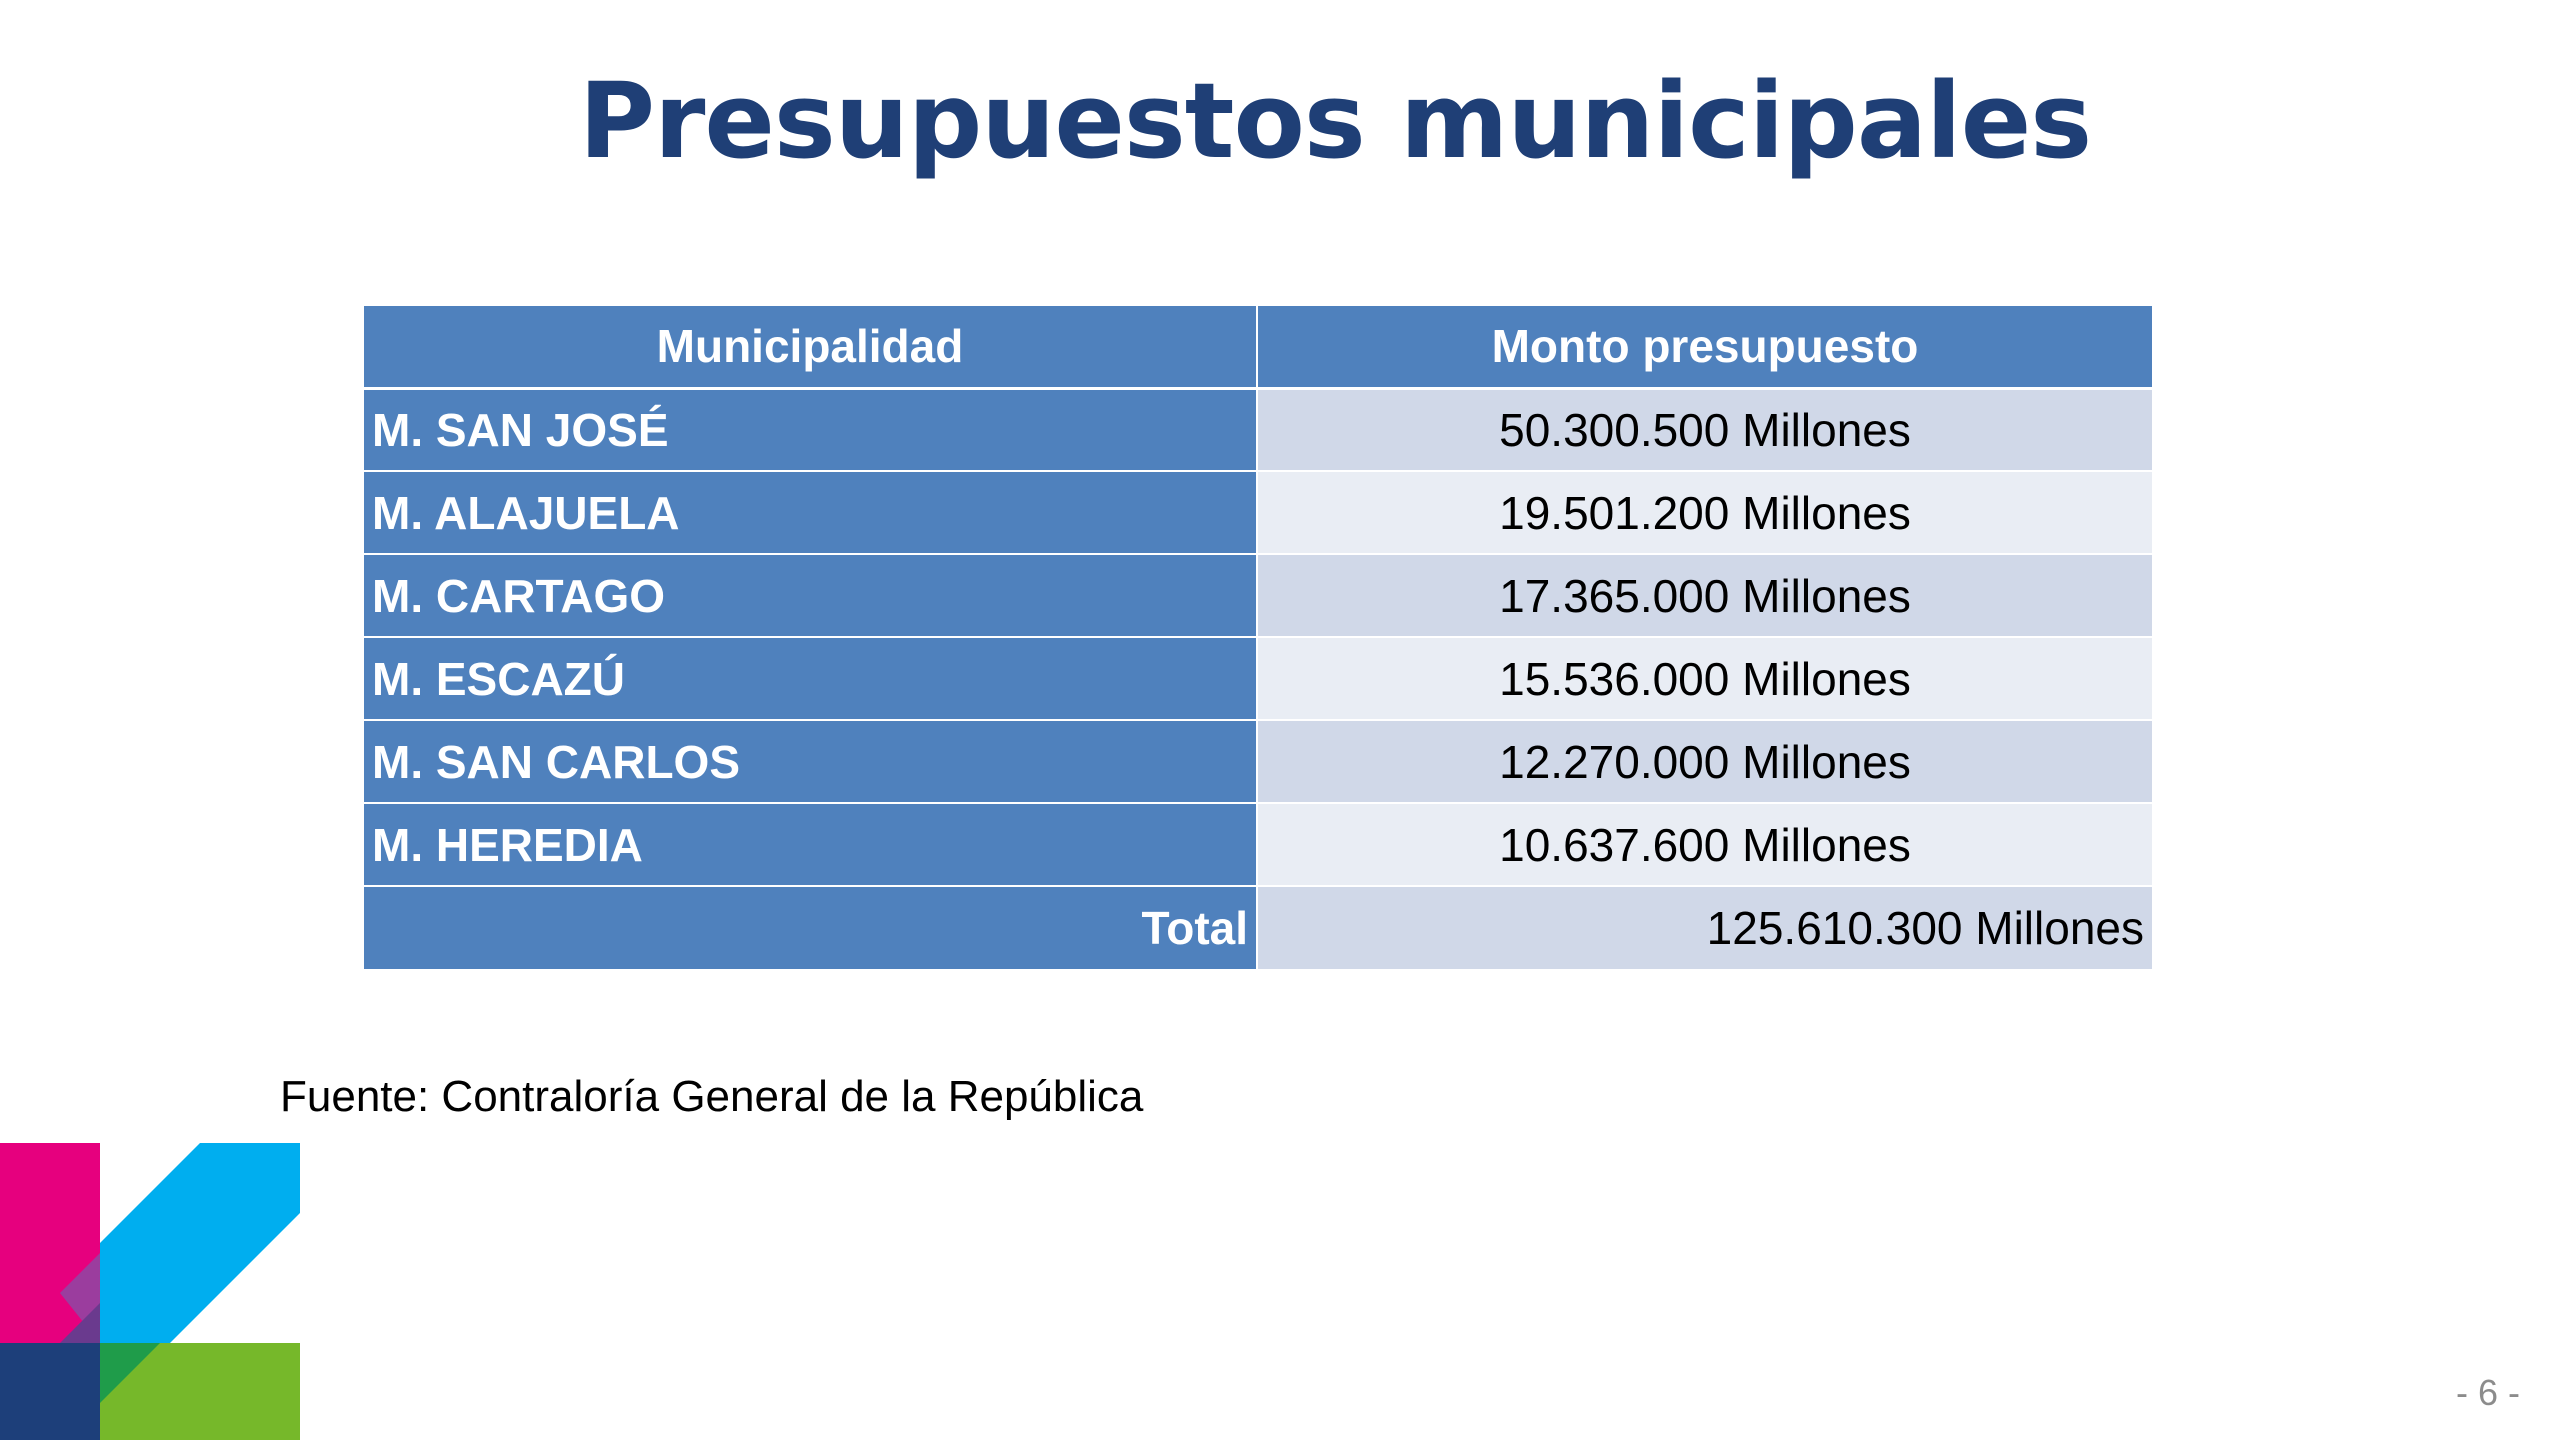 The width and height of the screenshot is (2560, 1440). I want to click on total-amount: 125.610.300 Millones, so click(1705, 927).